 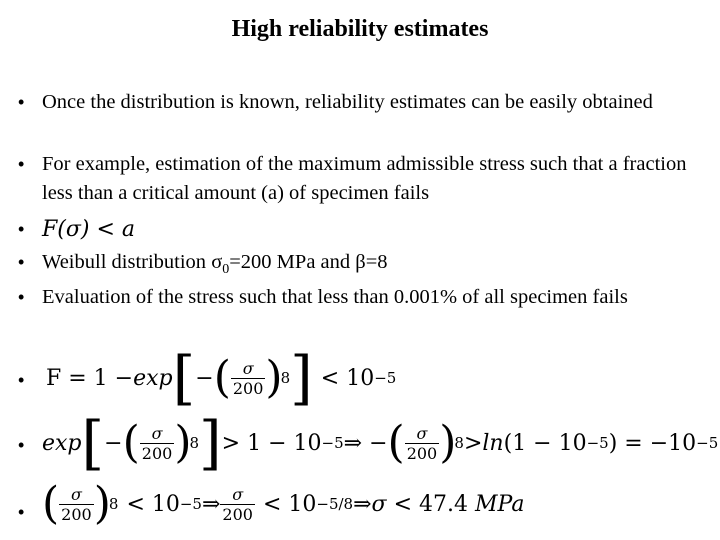 What do you see at coordinates (707, 442) in the screenshot?
I see `eq2-tail-exponent-2: −5` at bounding box center [707, 442].